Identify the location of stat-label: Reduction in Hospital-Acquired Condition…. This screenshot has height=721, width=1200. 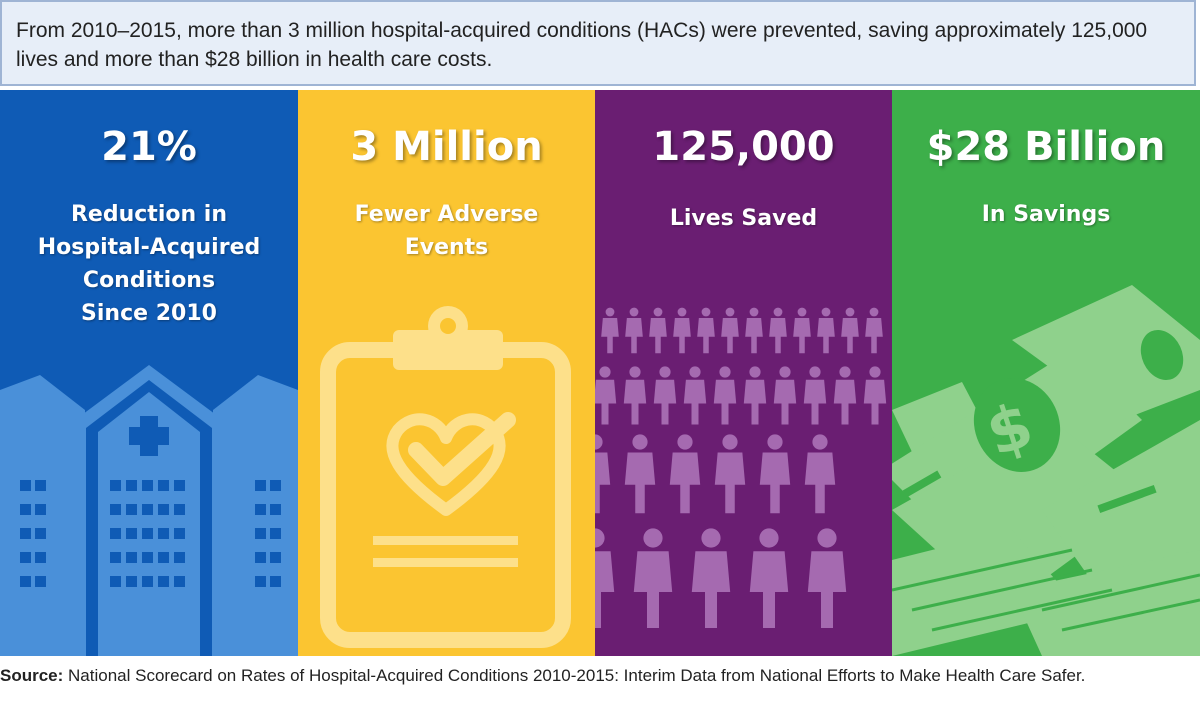
(149, 264).